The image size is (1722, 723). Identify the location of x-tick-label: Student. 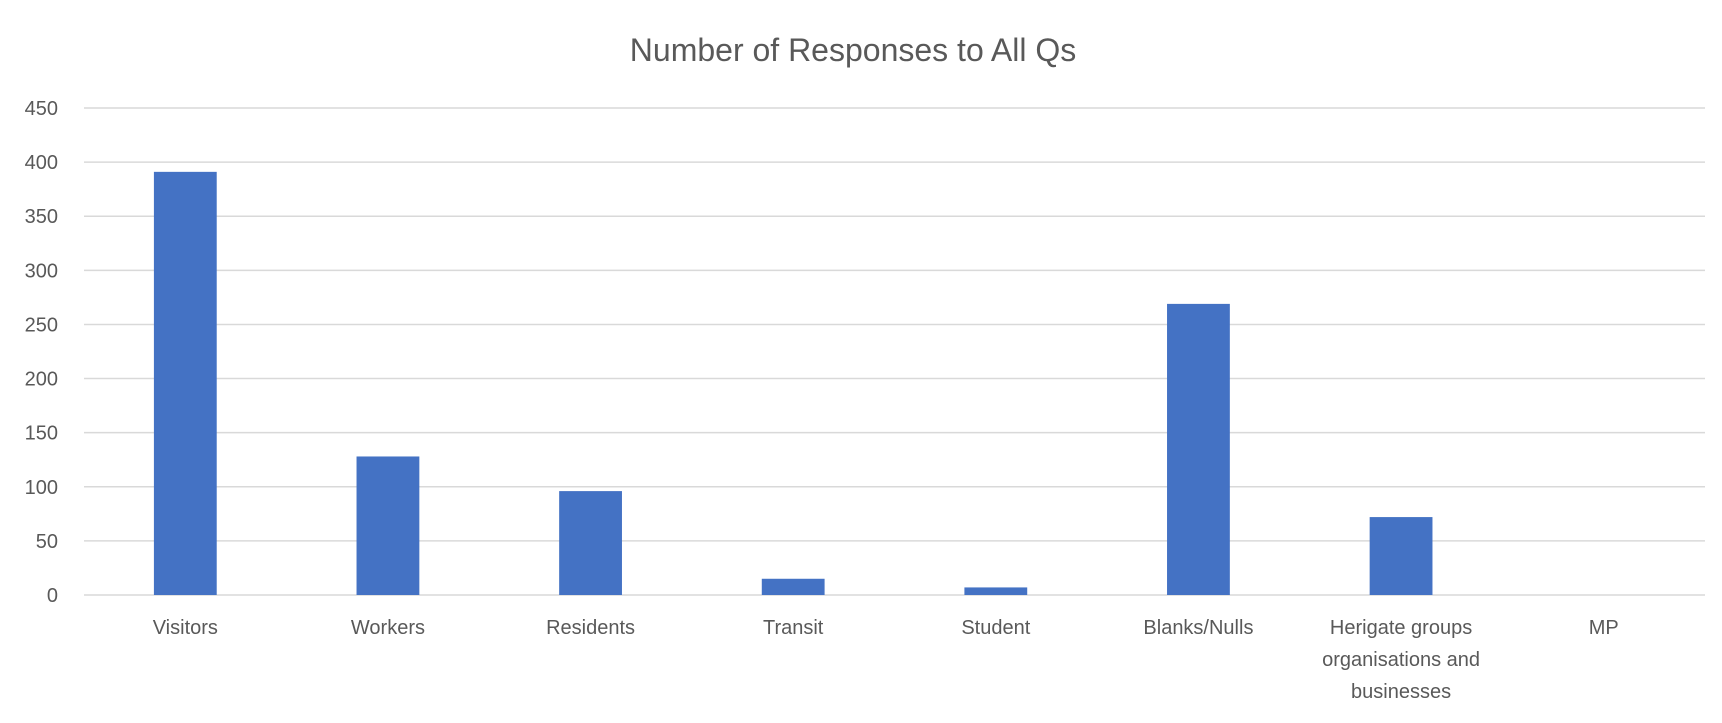
(995, 628).